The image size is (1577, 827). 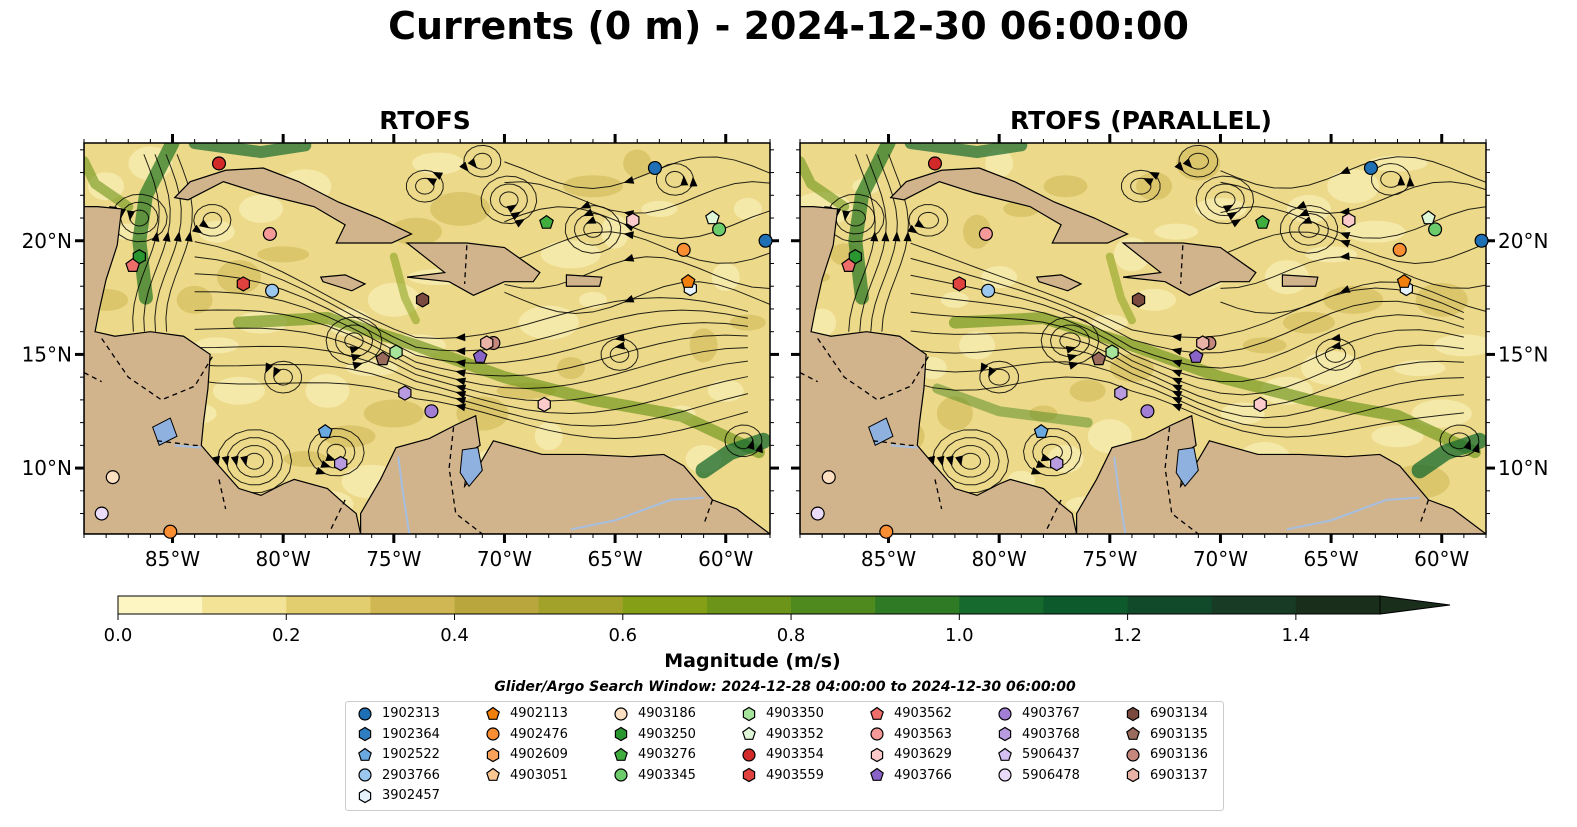 What do you see at coordinates (1166, 776) in the screenshot?
I see `legend-item: 6903137` at bounding box center [1166, 776].